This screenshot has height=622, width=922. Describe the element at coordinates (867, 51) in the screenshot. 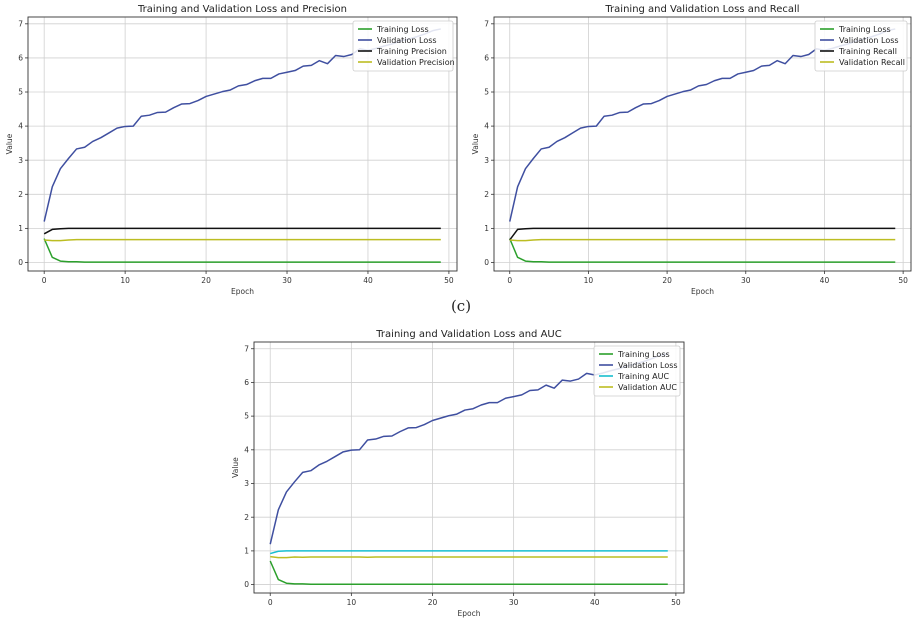

I see `legend-label: Training Recall` at that location.